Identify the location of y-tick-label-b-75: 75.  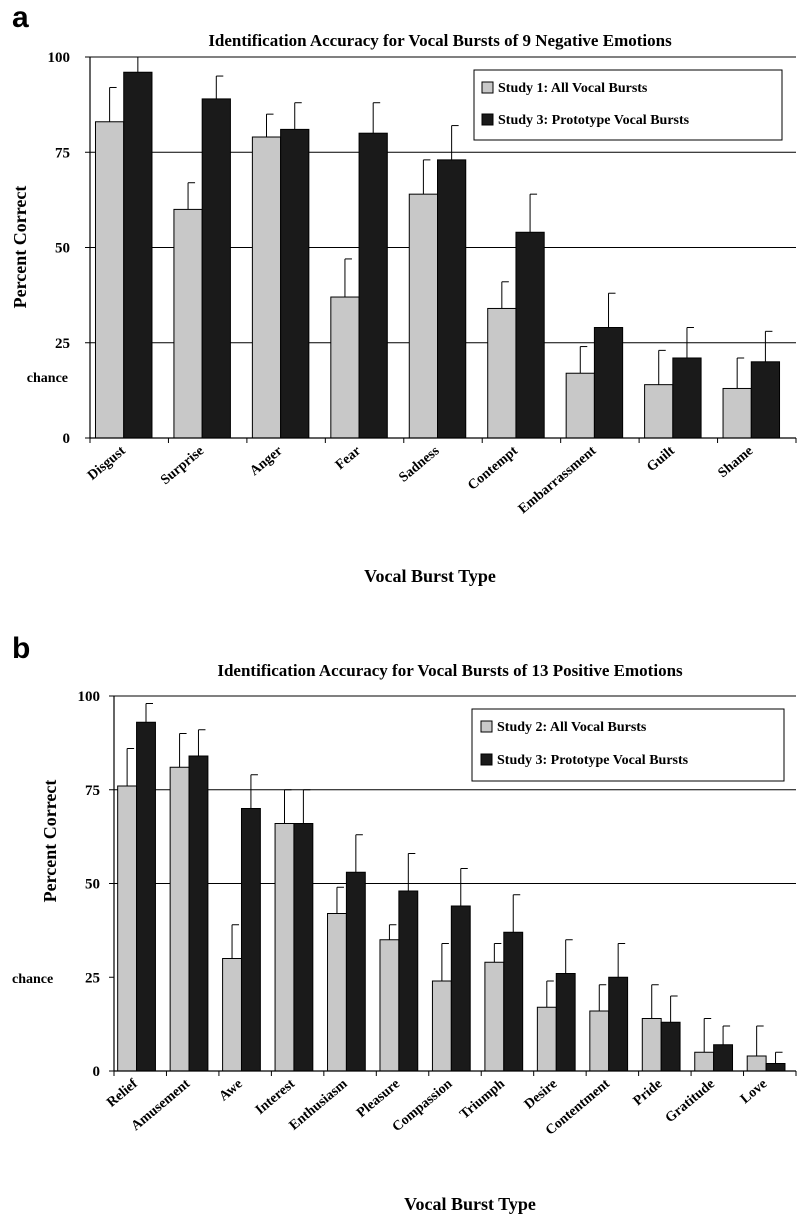
(92, 791).